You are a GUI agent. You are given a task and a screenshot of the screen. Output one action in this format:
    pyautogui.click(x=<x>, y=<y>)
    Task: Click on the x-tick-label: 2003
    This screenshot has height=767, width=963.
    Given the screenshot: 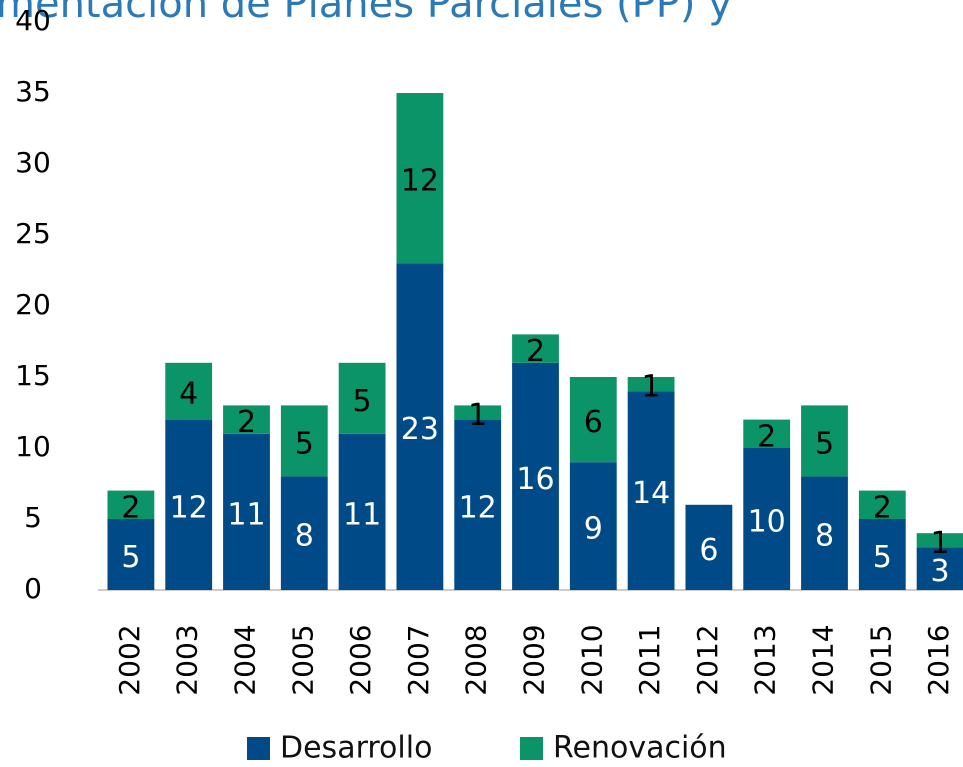 What is the action you would take?
    pyautogui.click(x=187, y=659)
    